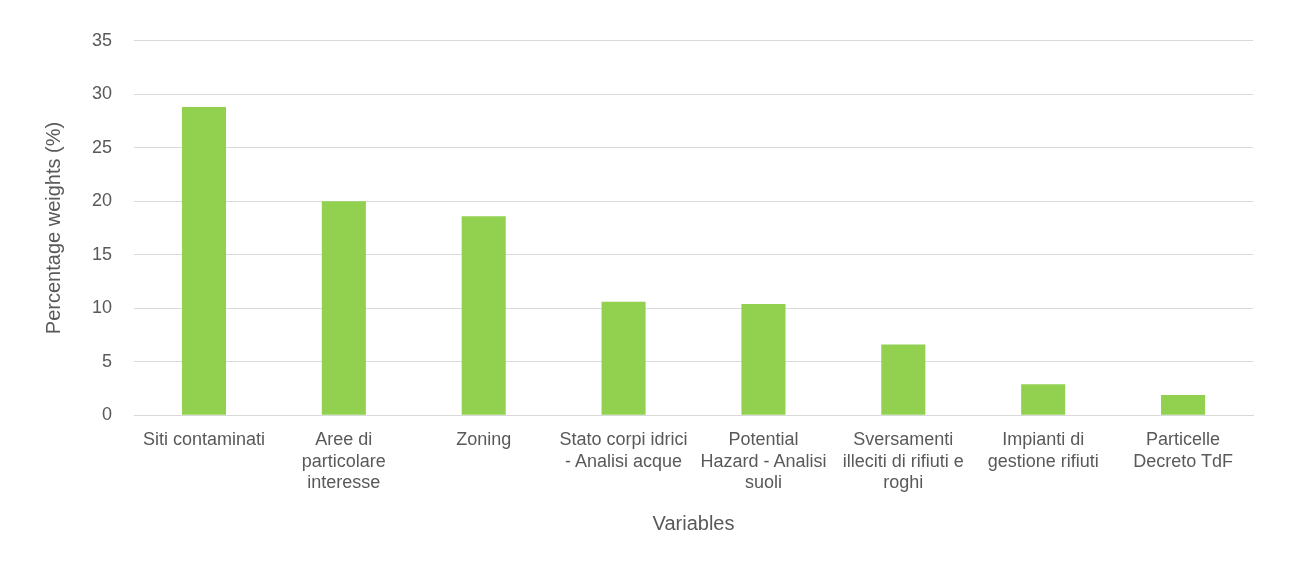 The width and height of the screenshot is (1291, 568). Describe the element at coordinates (903, 460) in the screenshot. I see `x-tick-label: Sversamenti illeciti di rifiuti e roghi` at that location.